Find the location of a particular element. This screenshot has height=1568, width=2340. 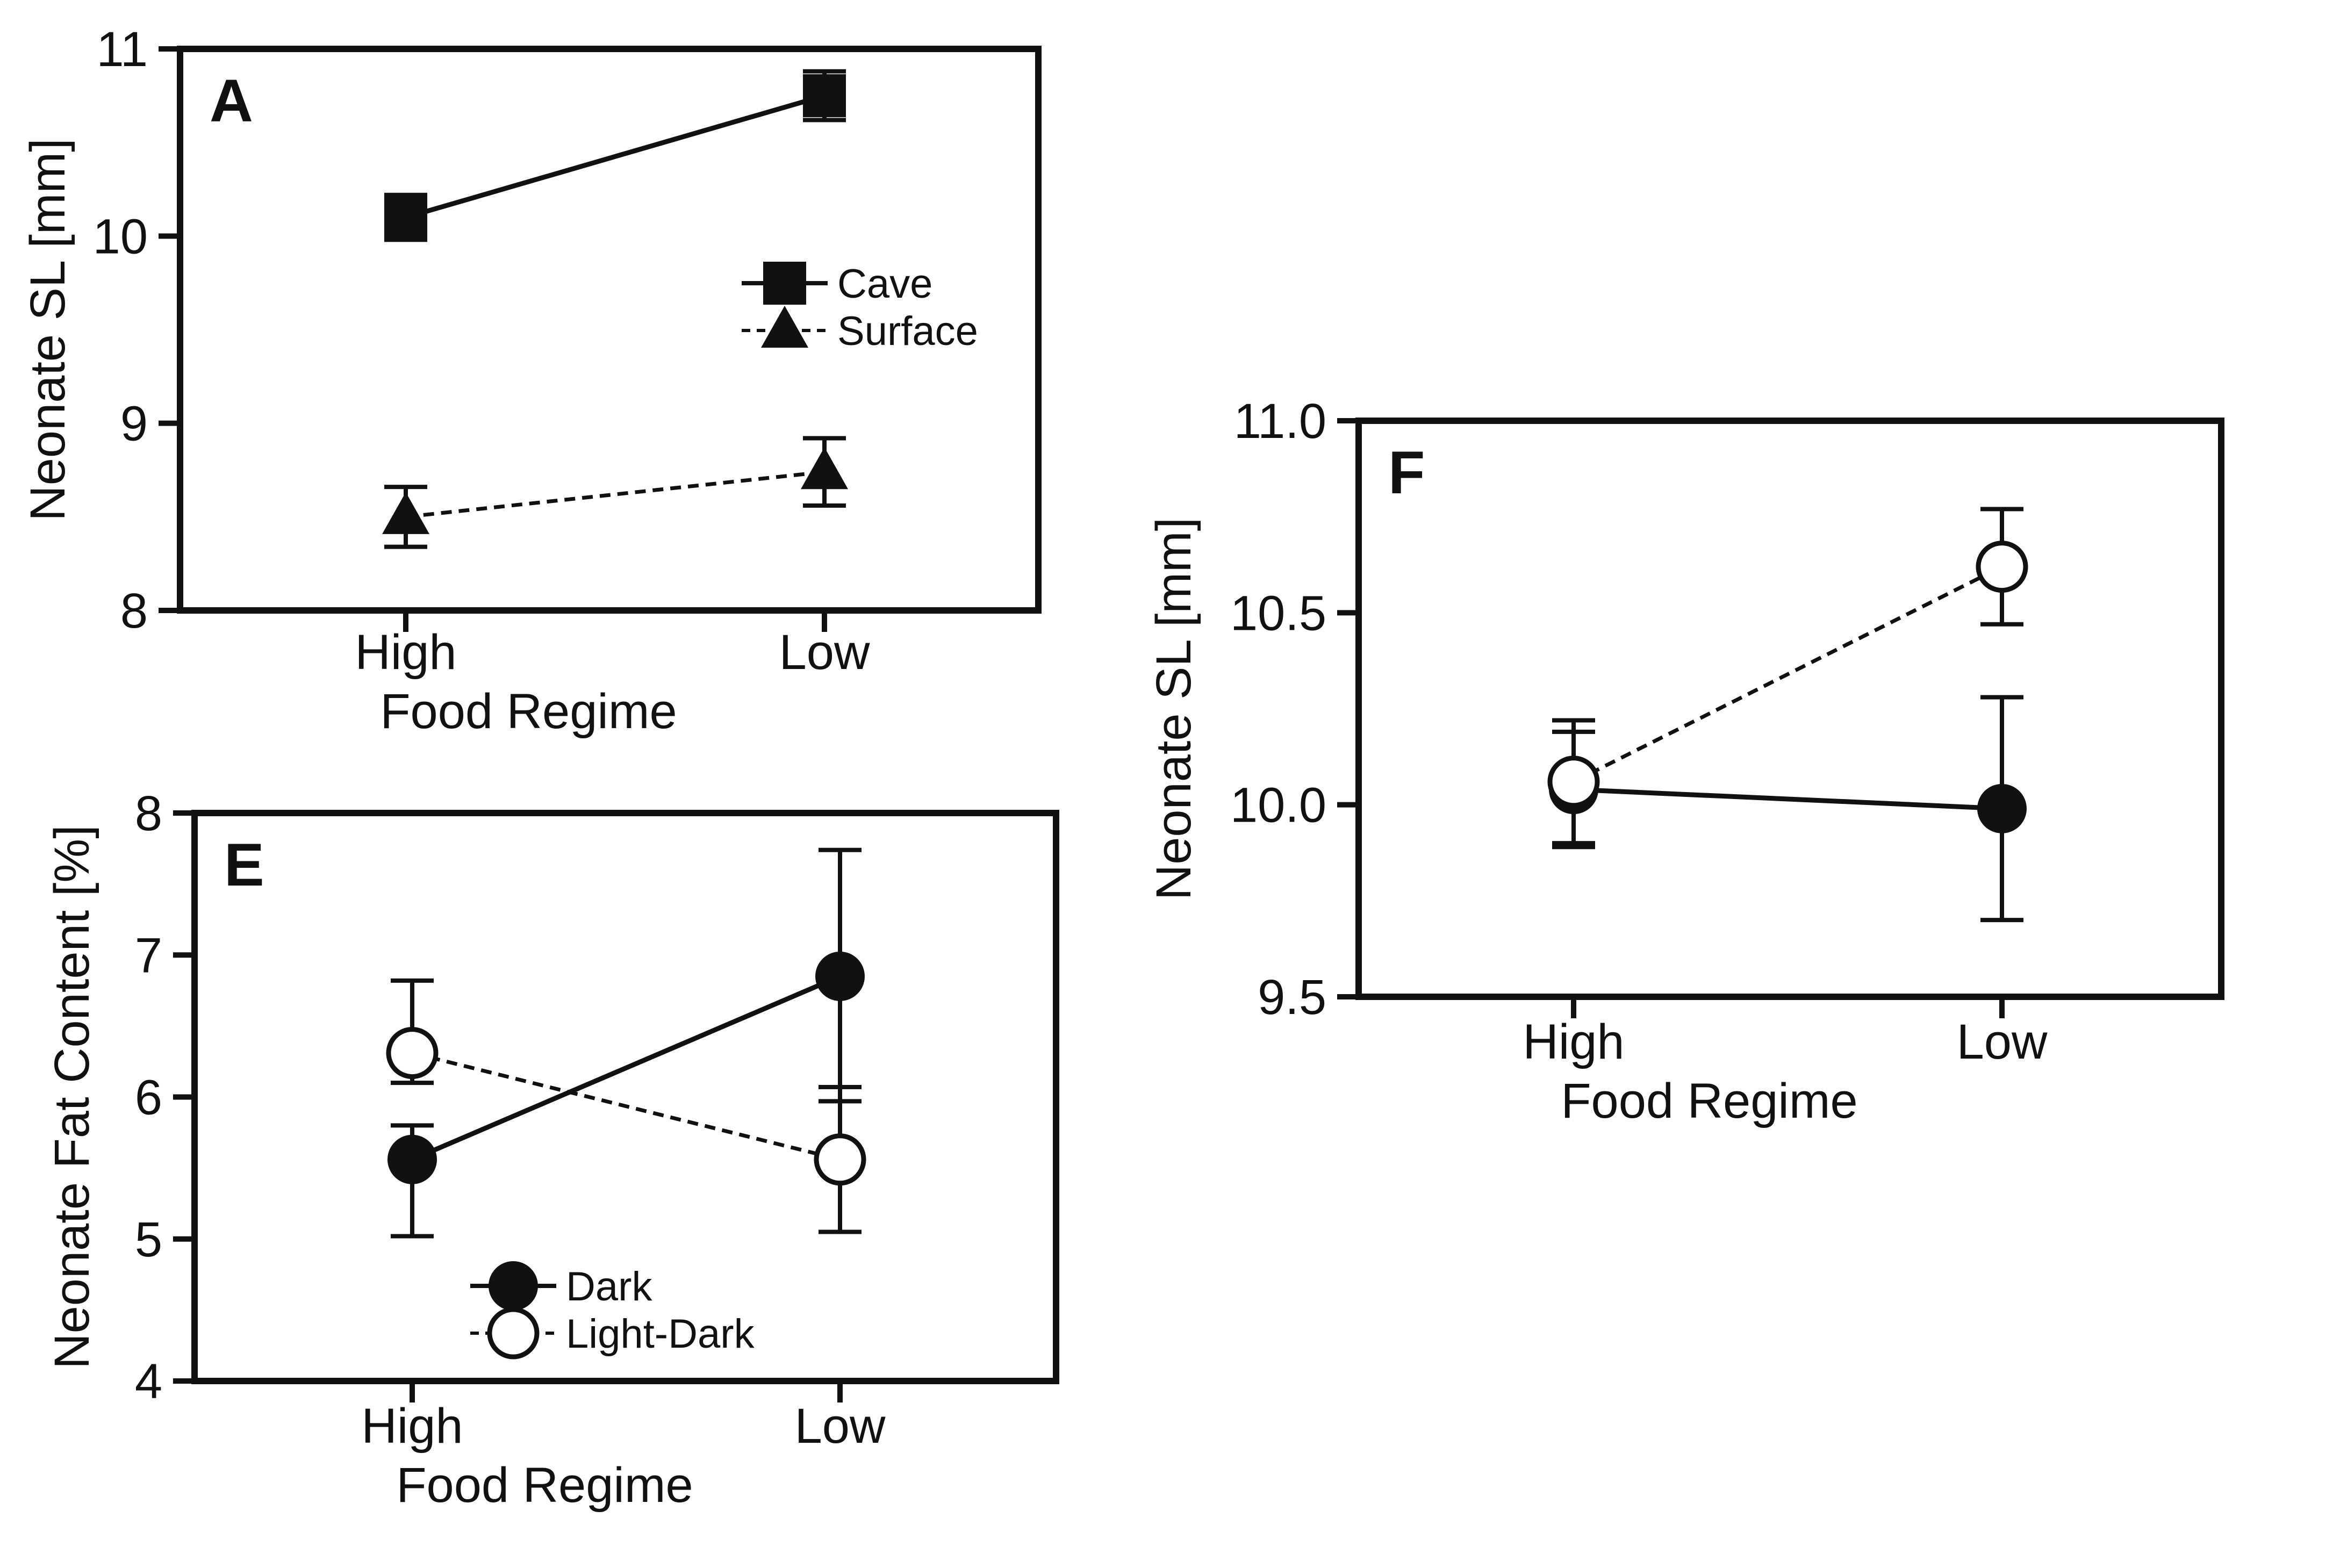

y-tick-label: 11.0 is located at coordinates (1280, 421).